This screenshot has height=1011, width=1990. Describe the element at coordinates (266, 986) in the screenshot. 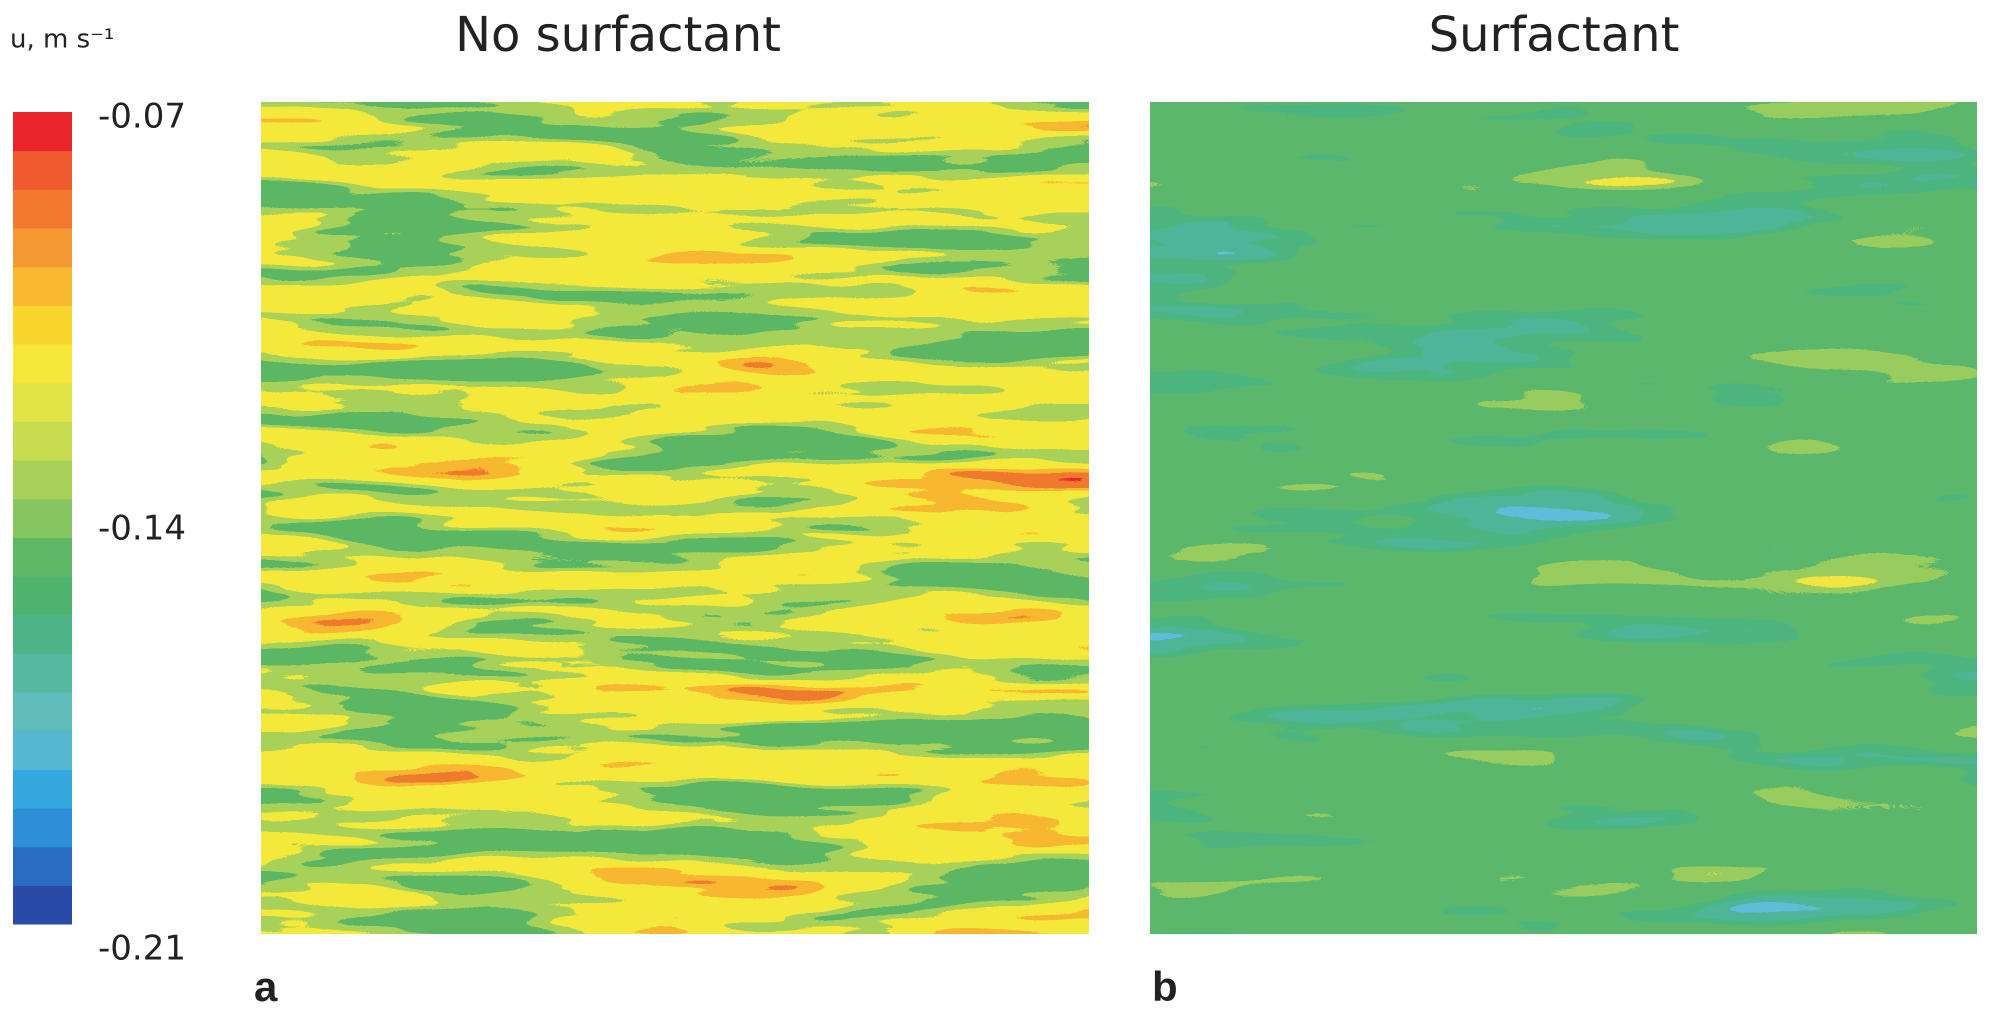

I see `panel-label: a` at that location.